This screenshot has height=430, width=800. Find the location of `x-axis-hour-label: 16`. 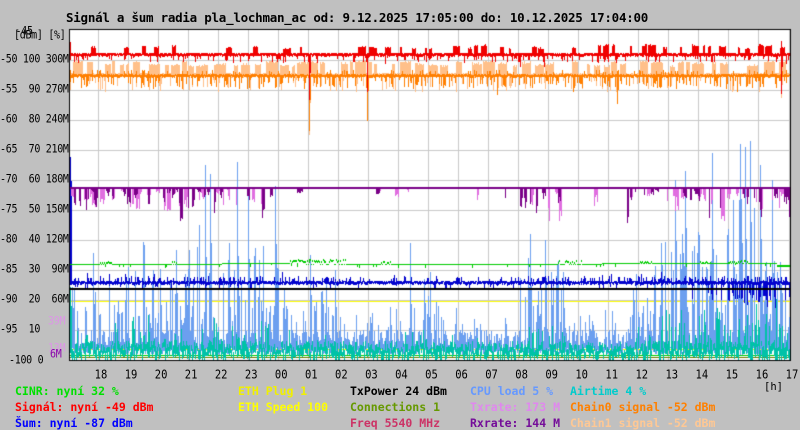

x-axis-hour-label: 16 is located at coordinates (762, 375).